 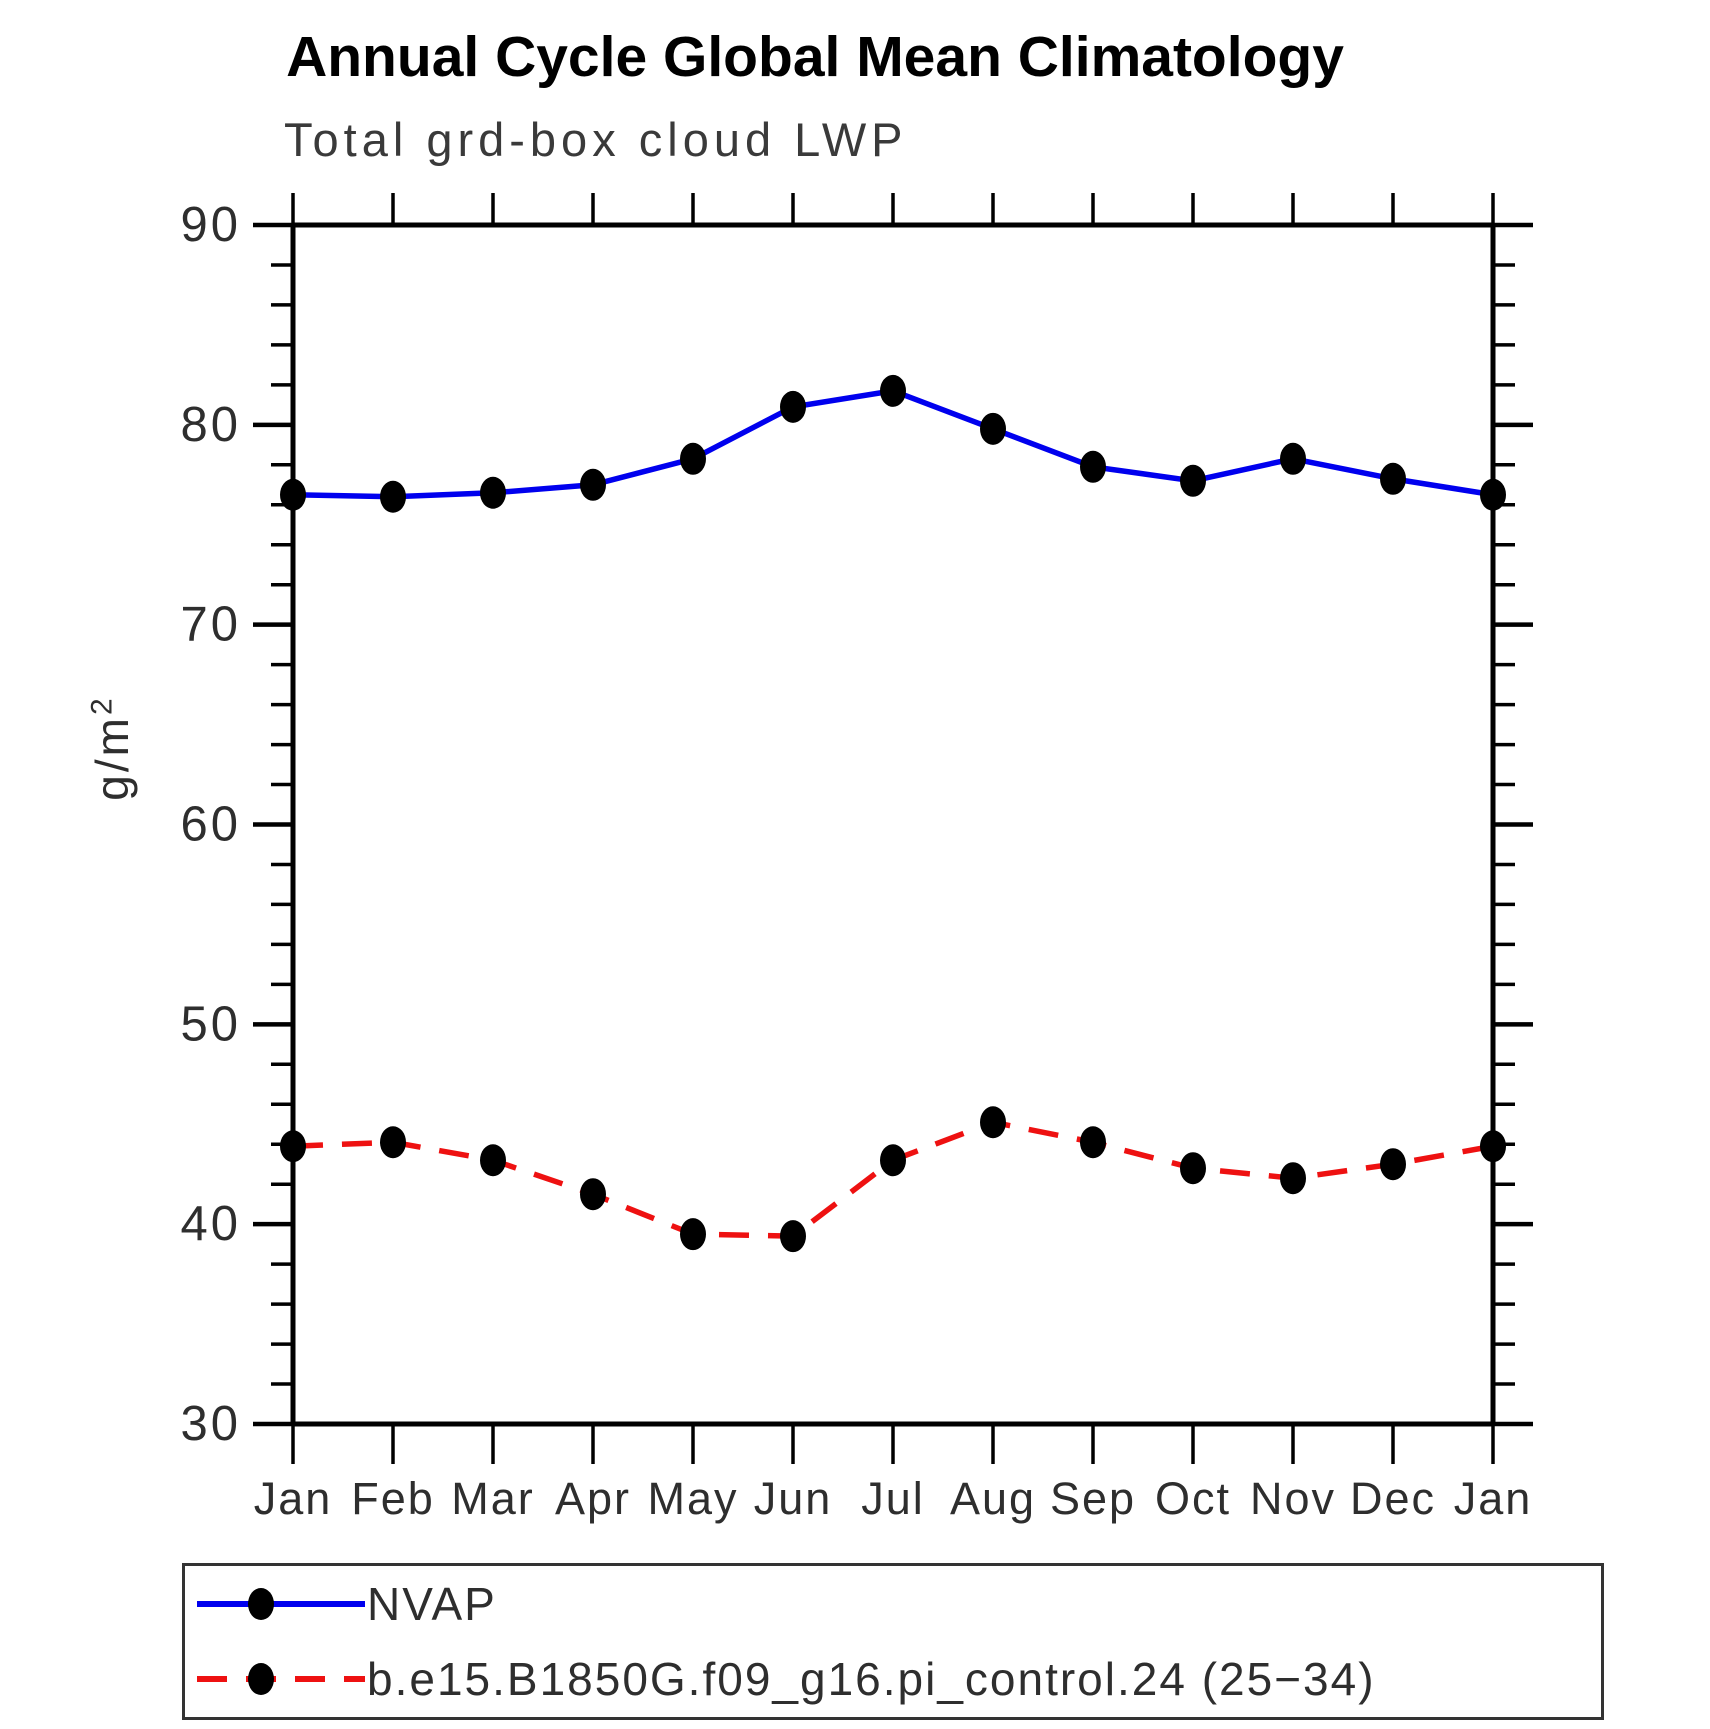 I want to click on month-label: Nov, so click(x=1293, y=1498).